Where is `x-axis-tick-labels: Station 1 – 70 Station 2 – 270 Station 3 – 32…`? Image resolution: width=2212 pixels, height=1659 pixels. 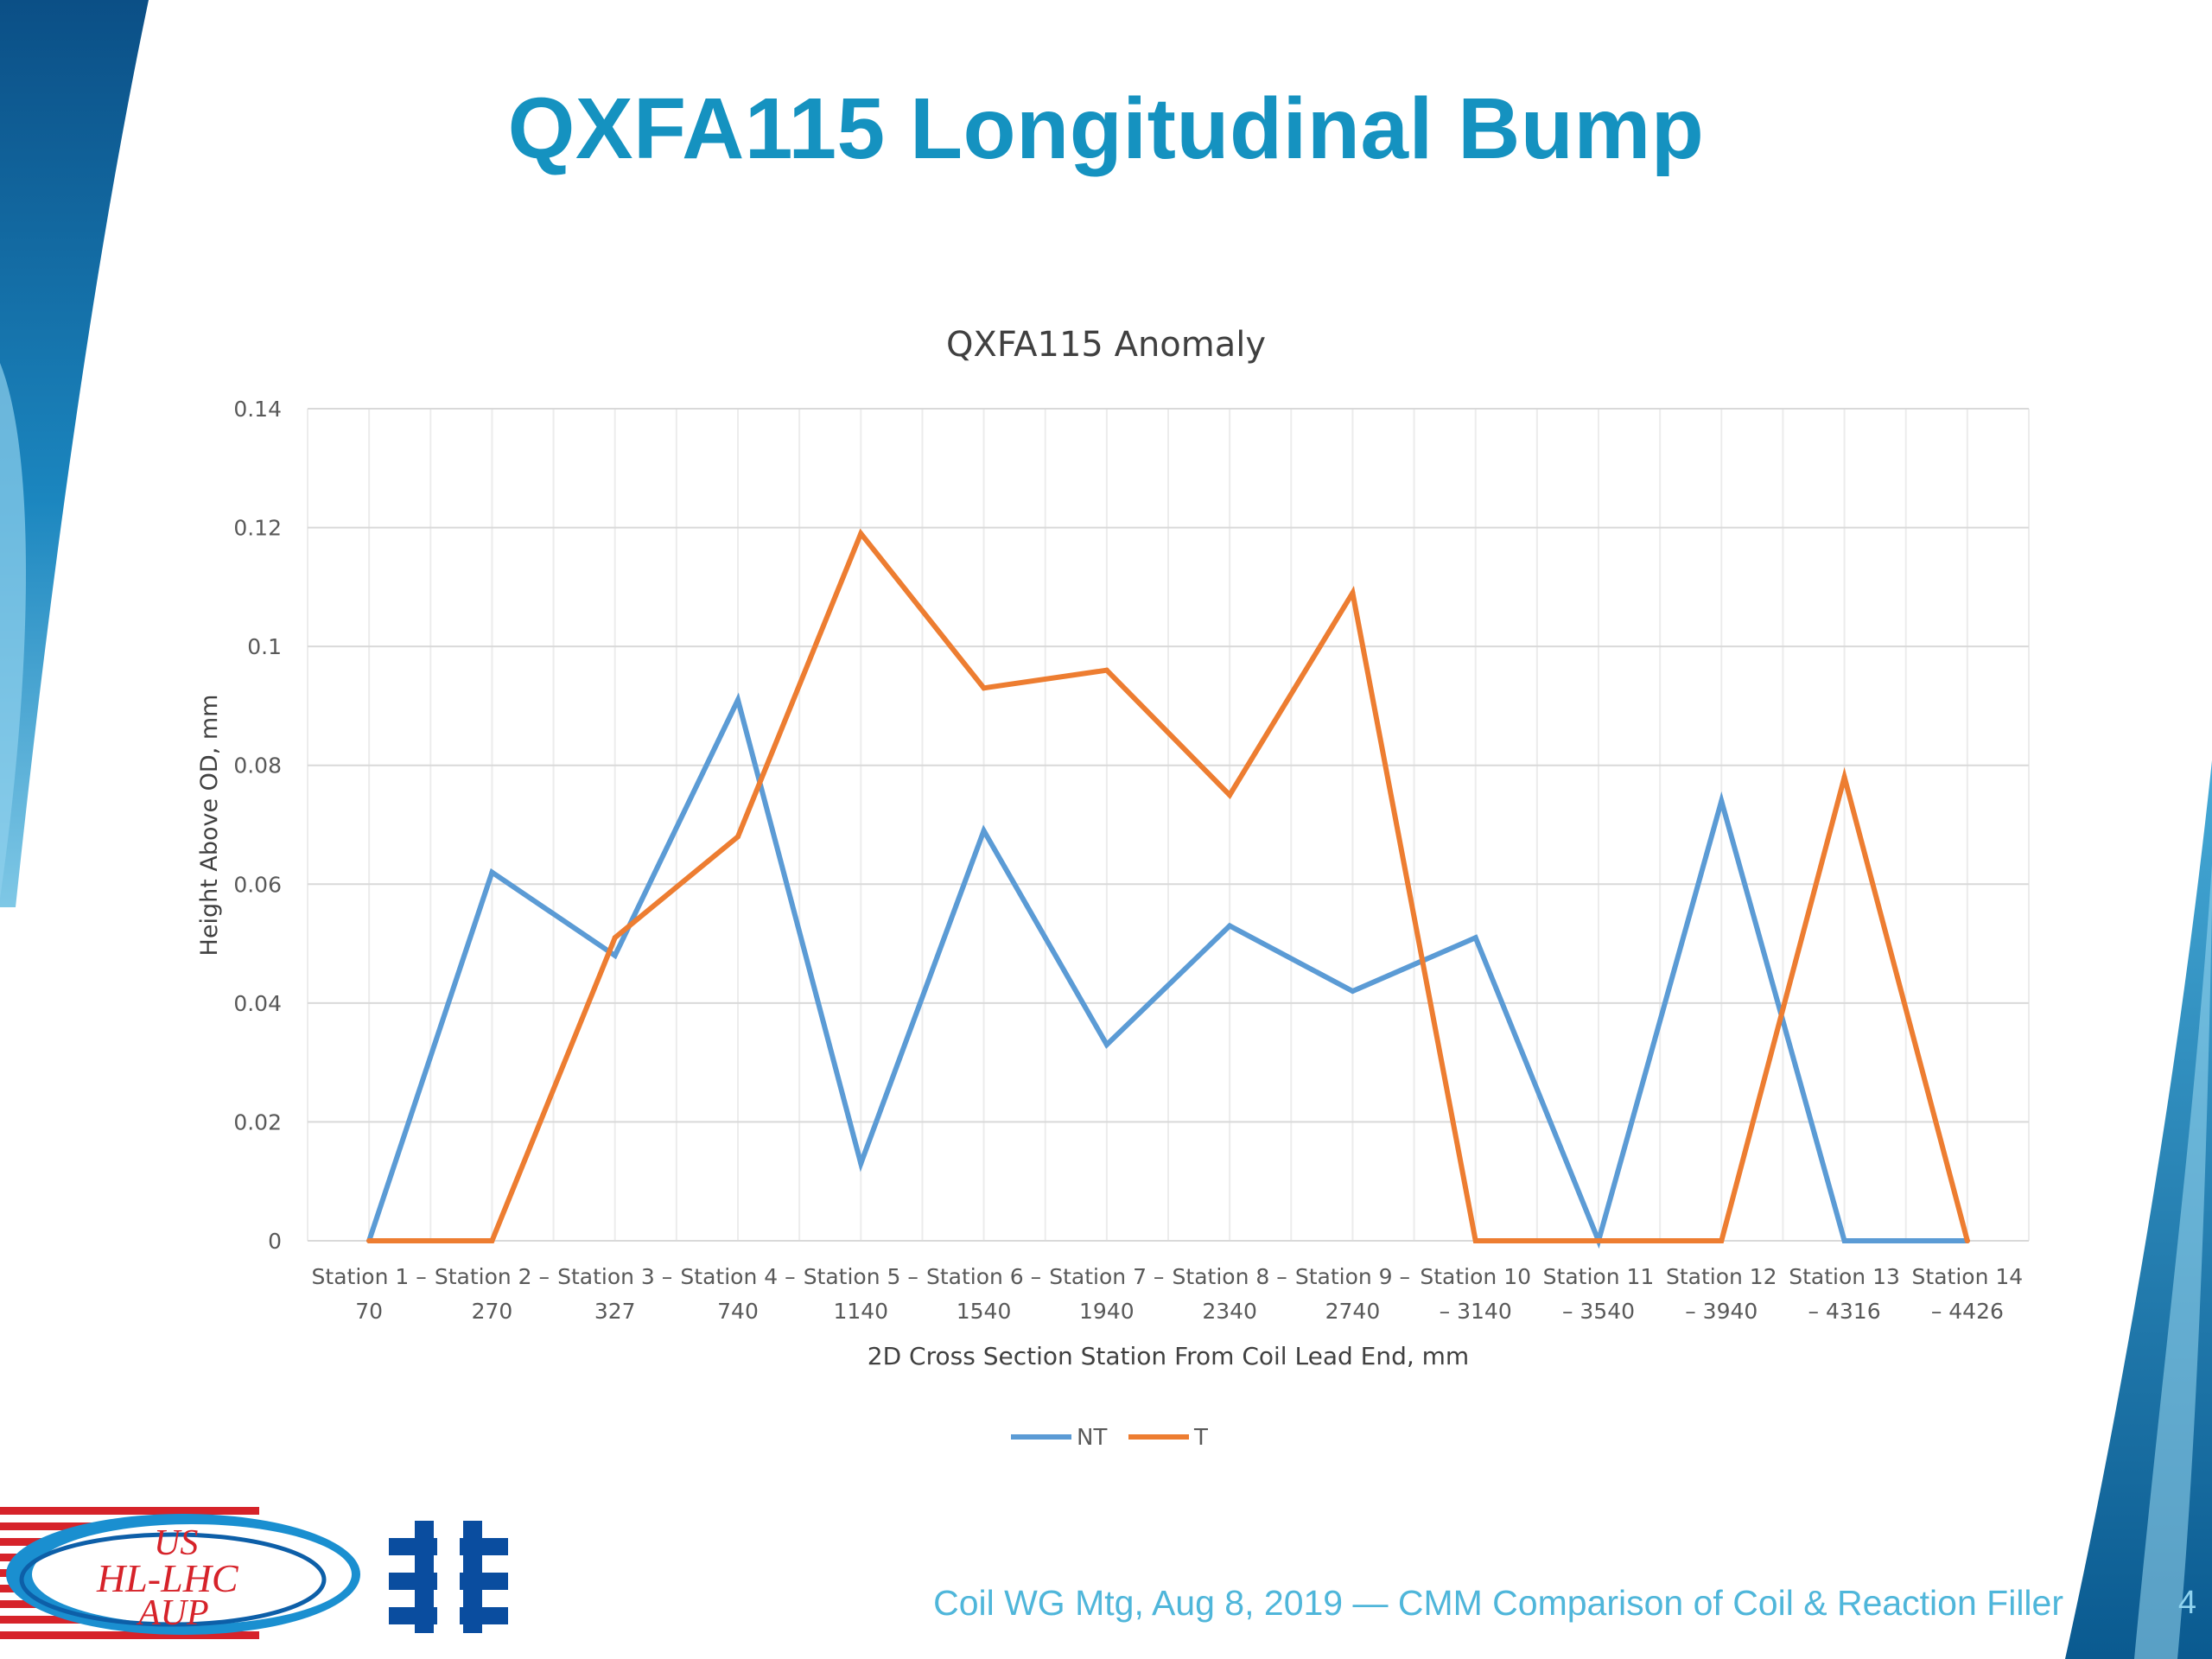
x-axis-tick-labels: Station 1 – 70 Station 2 – 270 Station 3 – 32… is located at coordinates (1168, 1294).